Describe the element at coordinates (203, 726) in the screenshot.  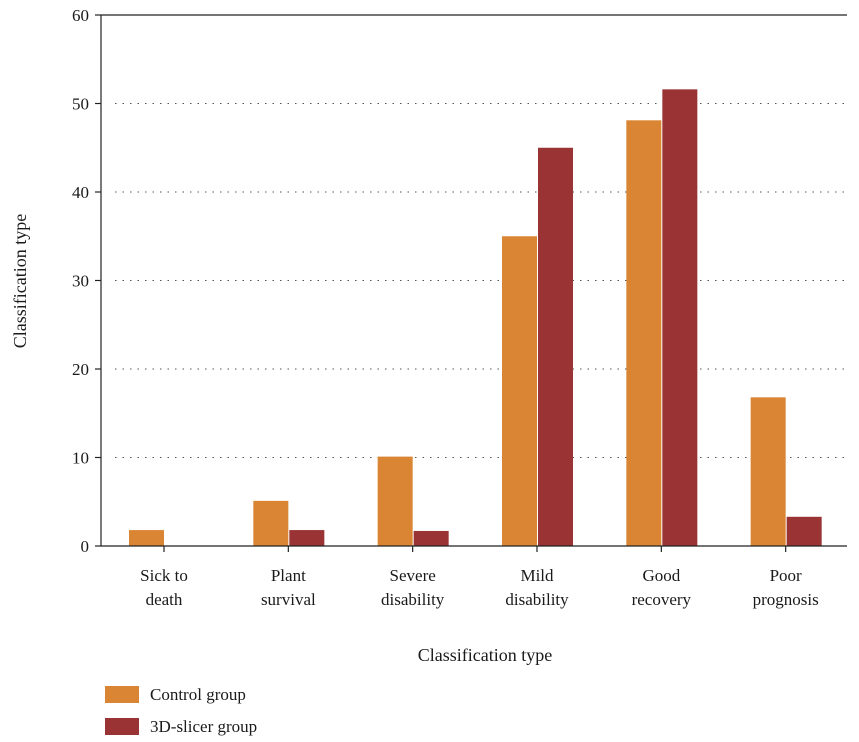
I see `legend-label: 3D-slicer group` at that location.